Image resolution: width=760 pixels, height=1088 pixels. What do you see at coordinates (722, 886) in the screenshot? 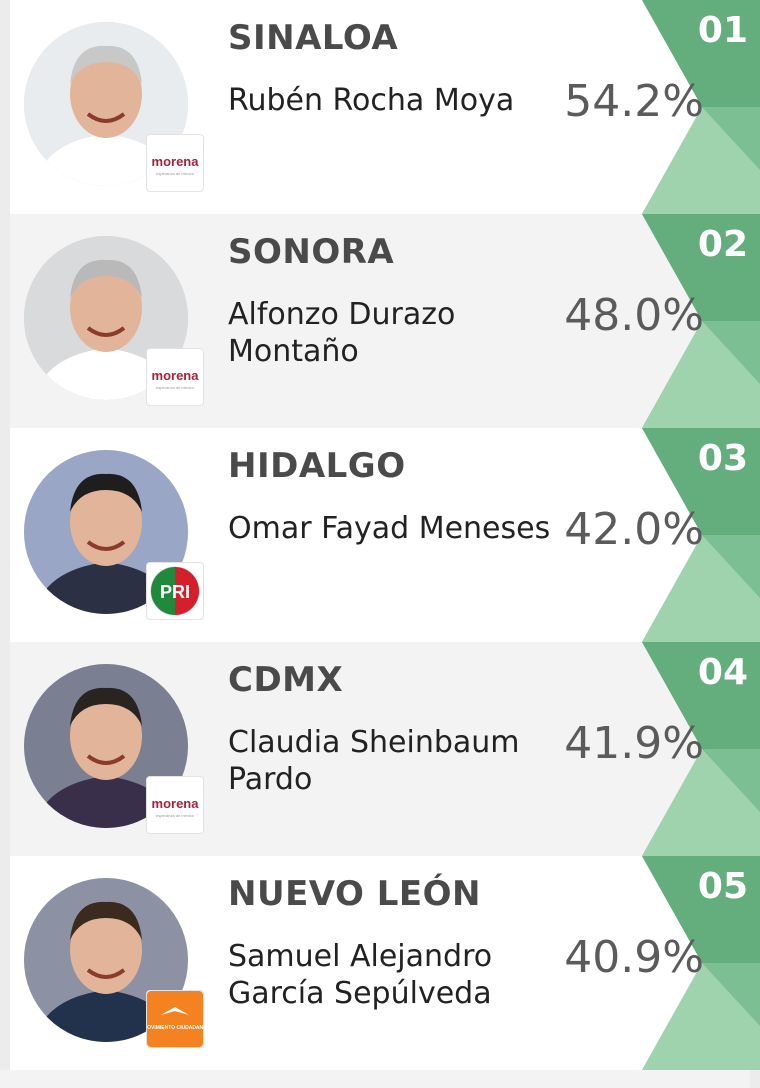
I see `rank-number: 05` at bounding box center [722, 886].